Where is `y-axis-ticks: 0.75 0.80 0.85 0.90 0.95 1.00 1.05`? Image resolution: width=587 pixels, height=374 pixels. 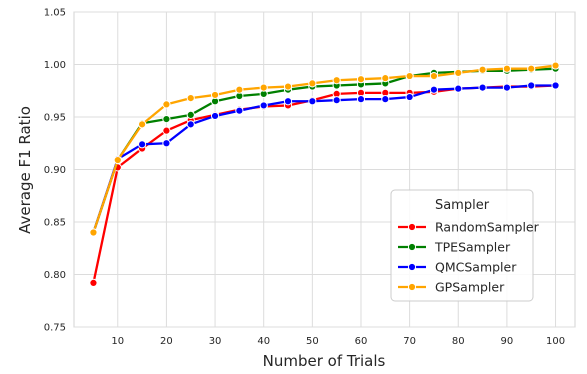 y-axis-ticks: 0.75 0.80 0.85 0.90 0.95 1.00 1.05 is located at coordinates (55, 171).